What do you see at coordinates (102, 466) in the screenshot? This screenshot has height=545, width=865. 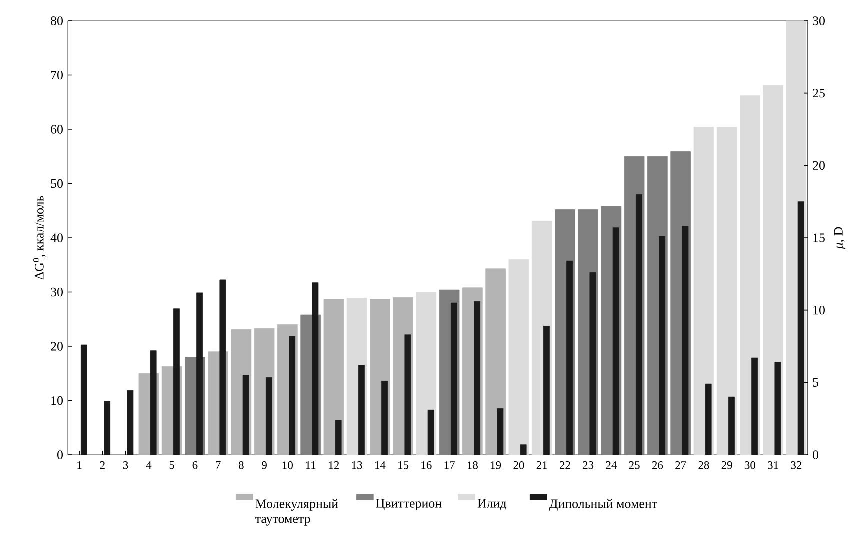 I see `x-tick-label: 2` at bounding box center [102, 466].